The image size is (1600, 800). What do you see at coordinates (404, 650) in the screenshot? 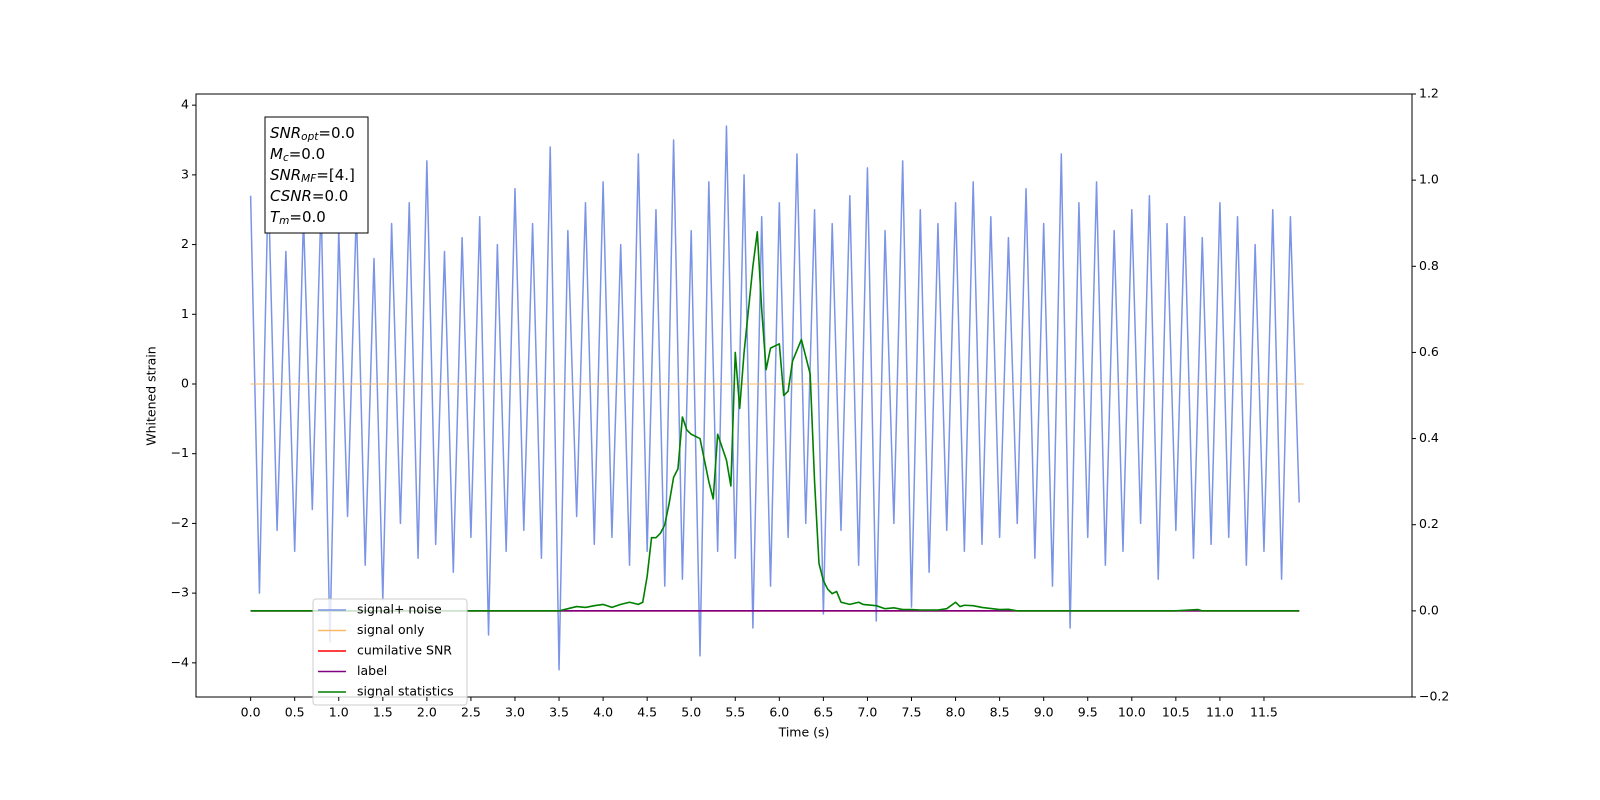
I see `legend-label: cumilative SNR` at bounding box center [404, 650].